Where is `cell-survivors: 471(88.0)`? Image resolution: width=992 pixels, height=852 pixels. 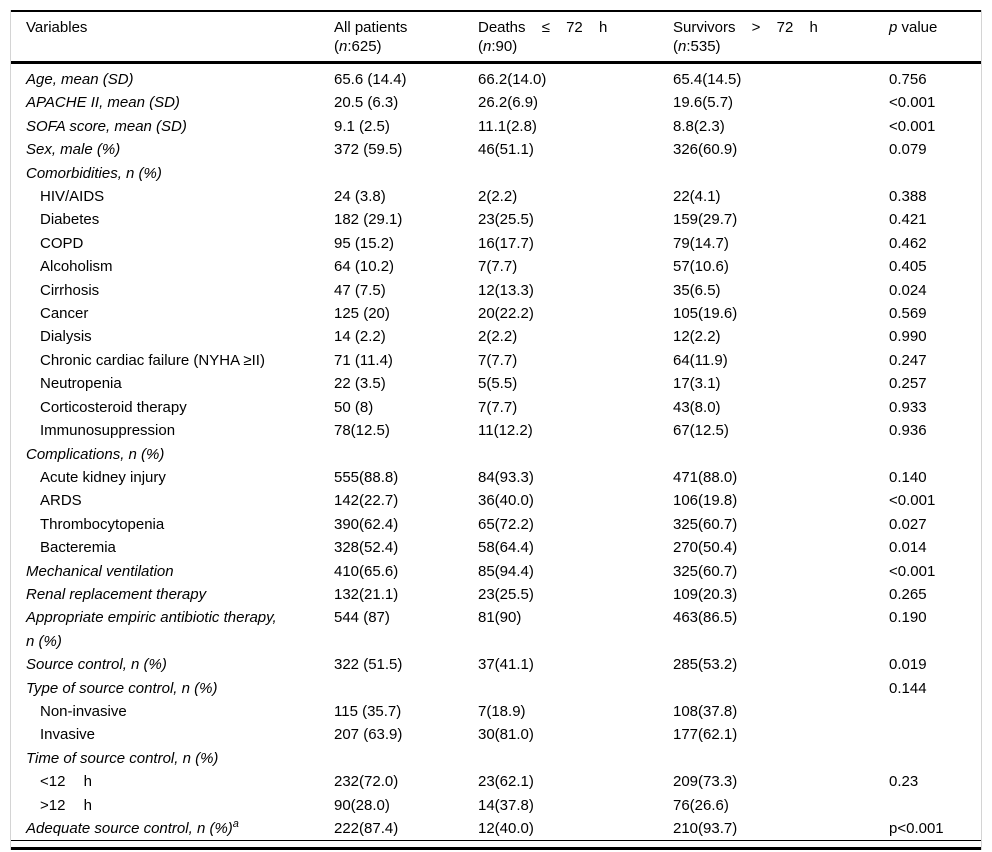
cell-survivors: 471(88.0) is located at coordinates (705, 477).